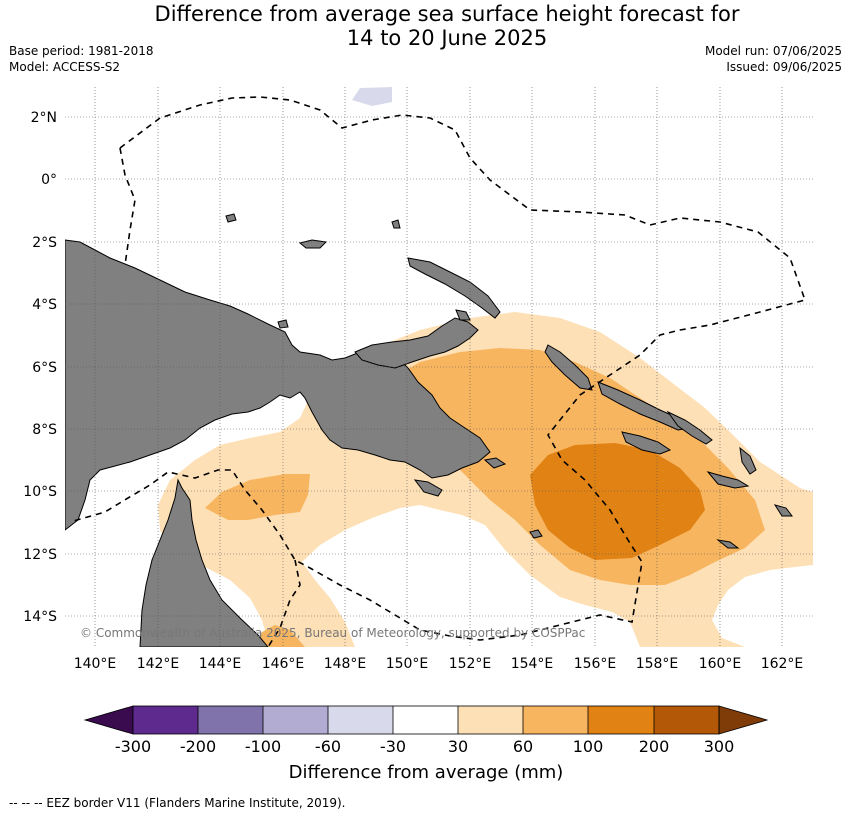 The image size is (850, 816). Describe the element at coordinates (158, 664) in the screenshot. I see `lon-label: 142°E` at that location.